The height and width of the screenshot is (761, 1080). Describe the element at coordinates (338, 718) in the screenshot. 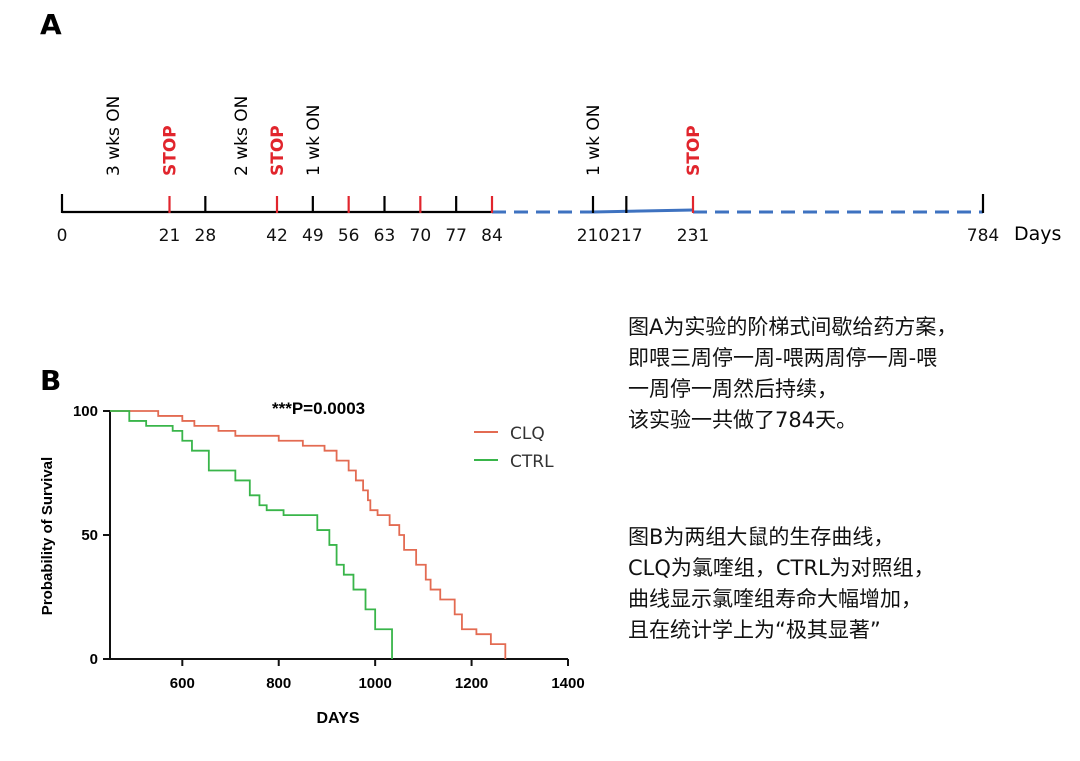

I see `x-axis-label: DAYS` at that location.